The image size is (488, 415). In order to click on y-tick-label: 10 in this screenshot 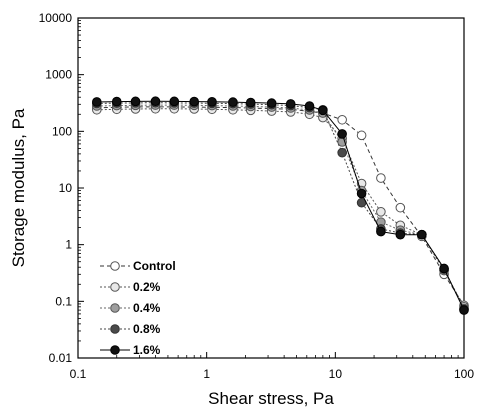, I will do `click(66, 188)`.